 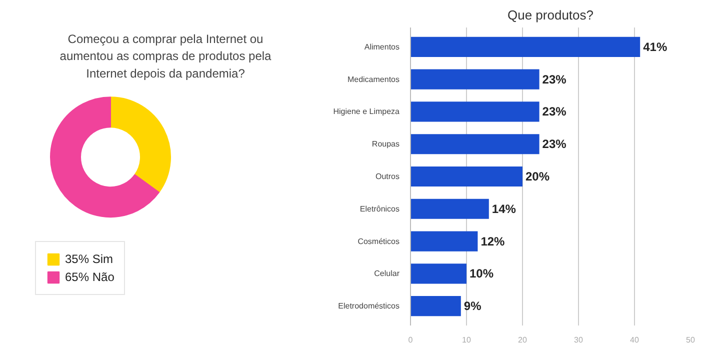 What do you see at coordinates (493, 241) in the screenshot?
I see `data-label: 12%` at bounding box center [493, 241].